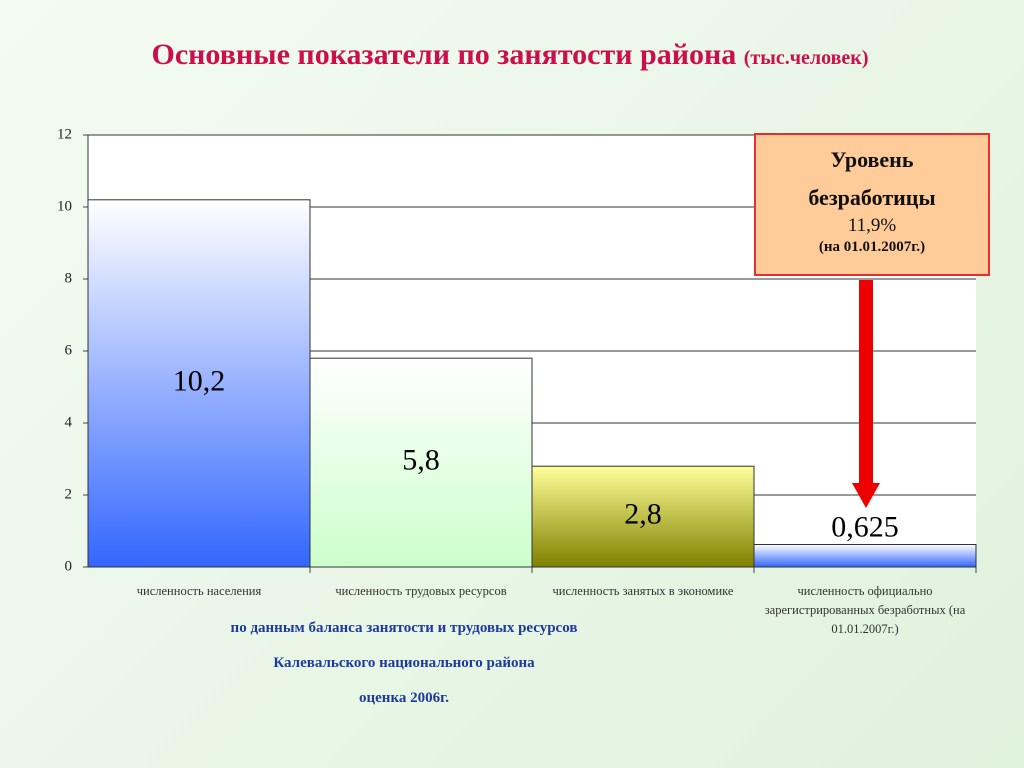  I want to click on annotation-date: (на 01.01.2007г.), so click(872, 247).